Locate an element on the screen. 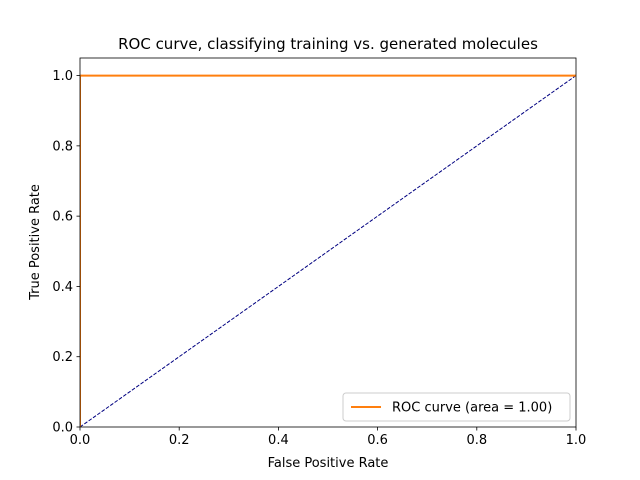  y-tick-label: 0.4 is located at coordinates (62, 287).